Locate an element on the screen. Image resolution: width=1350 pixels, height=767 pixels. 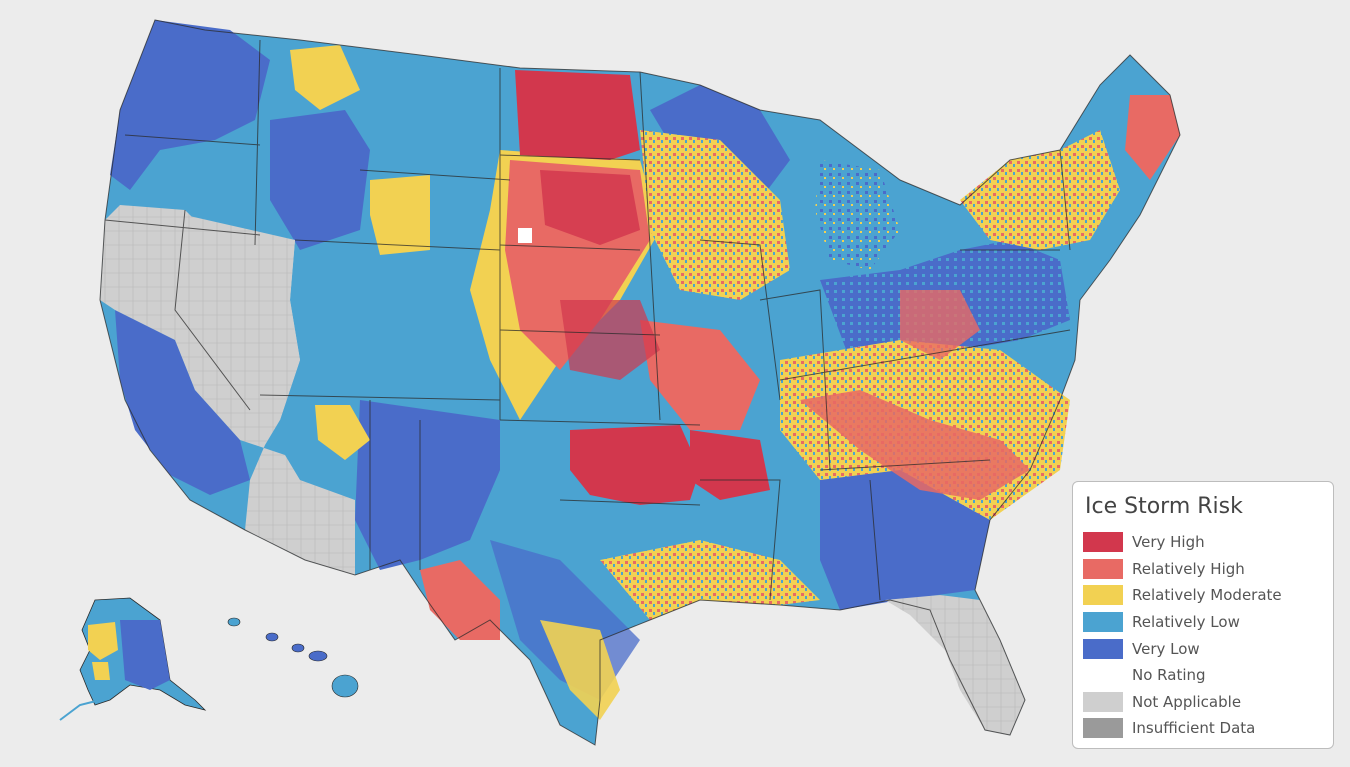
legend-label: Very High is located at coordinates (1168, 542).